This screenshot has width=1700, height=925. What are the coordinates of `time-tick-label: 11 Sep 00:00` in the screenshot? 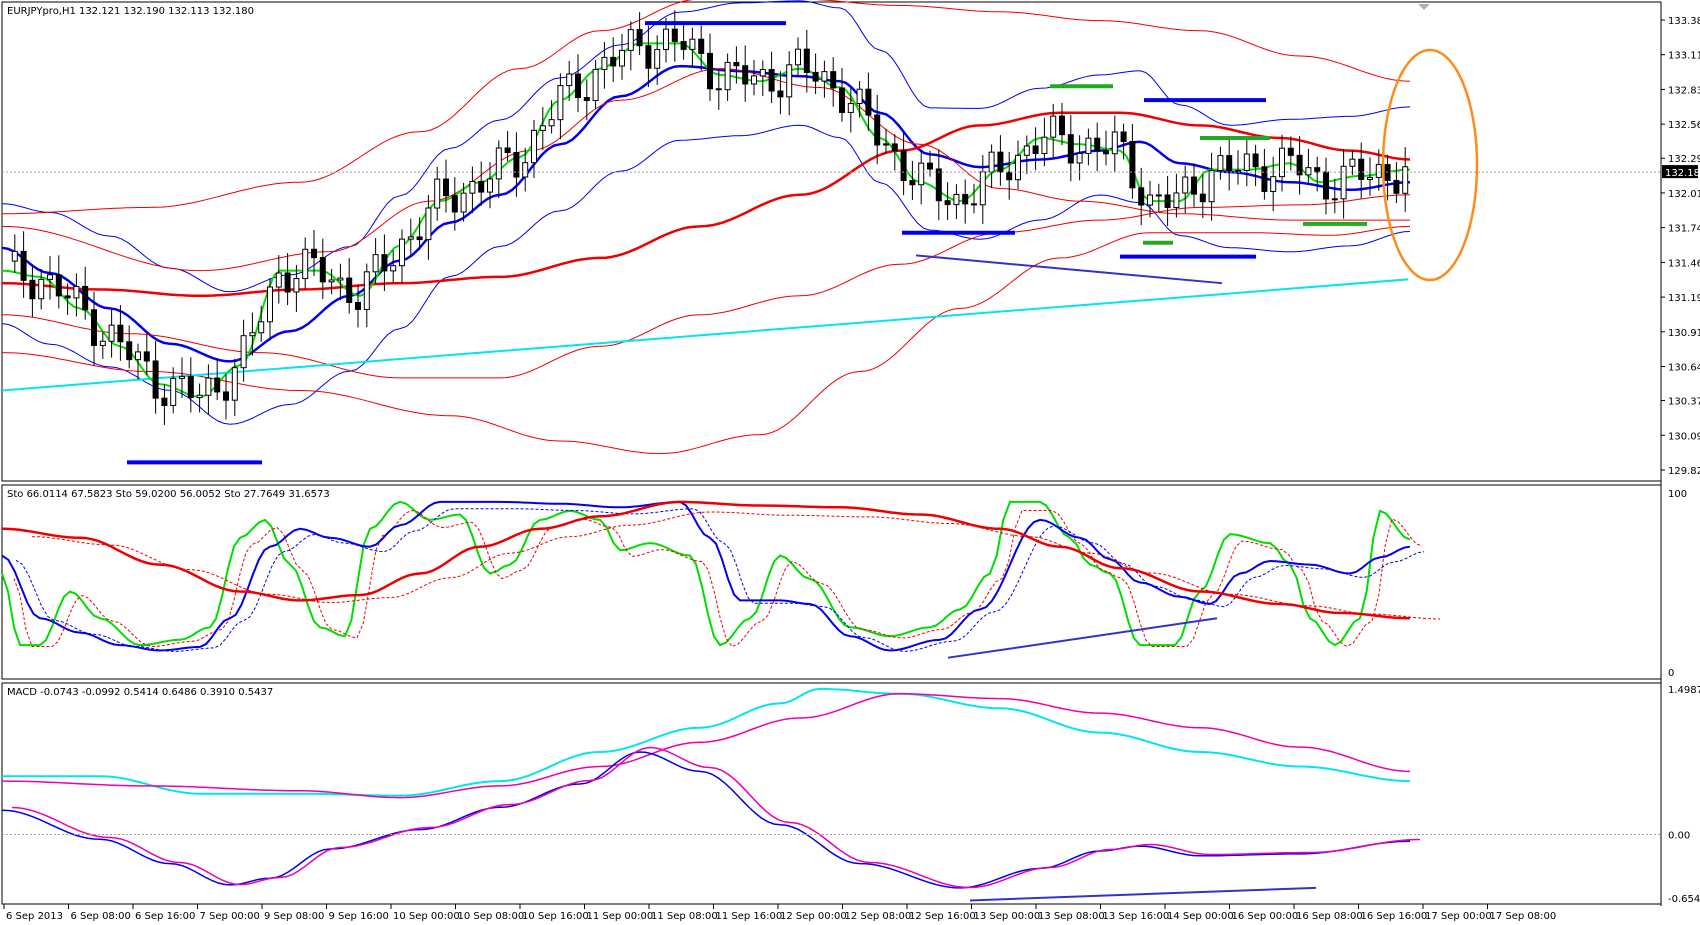 It's located at (620, 916).